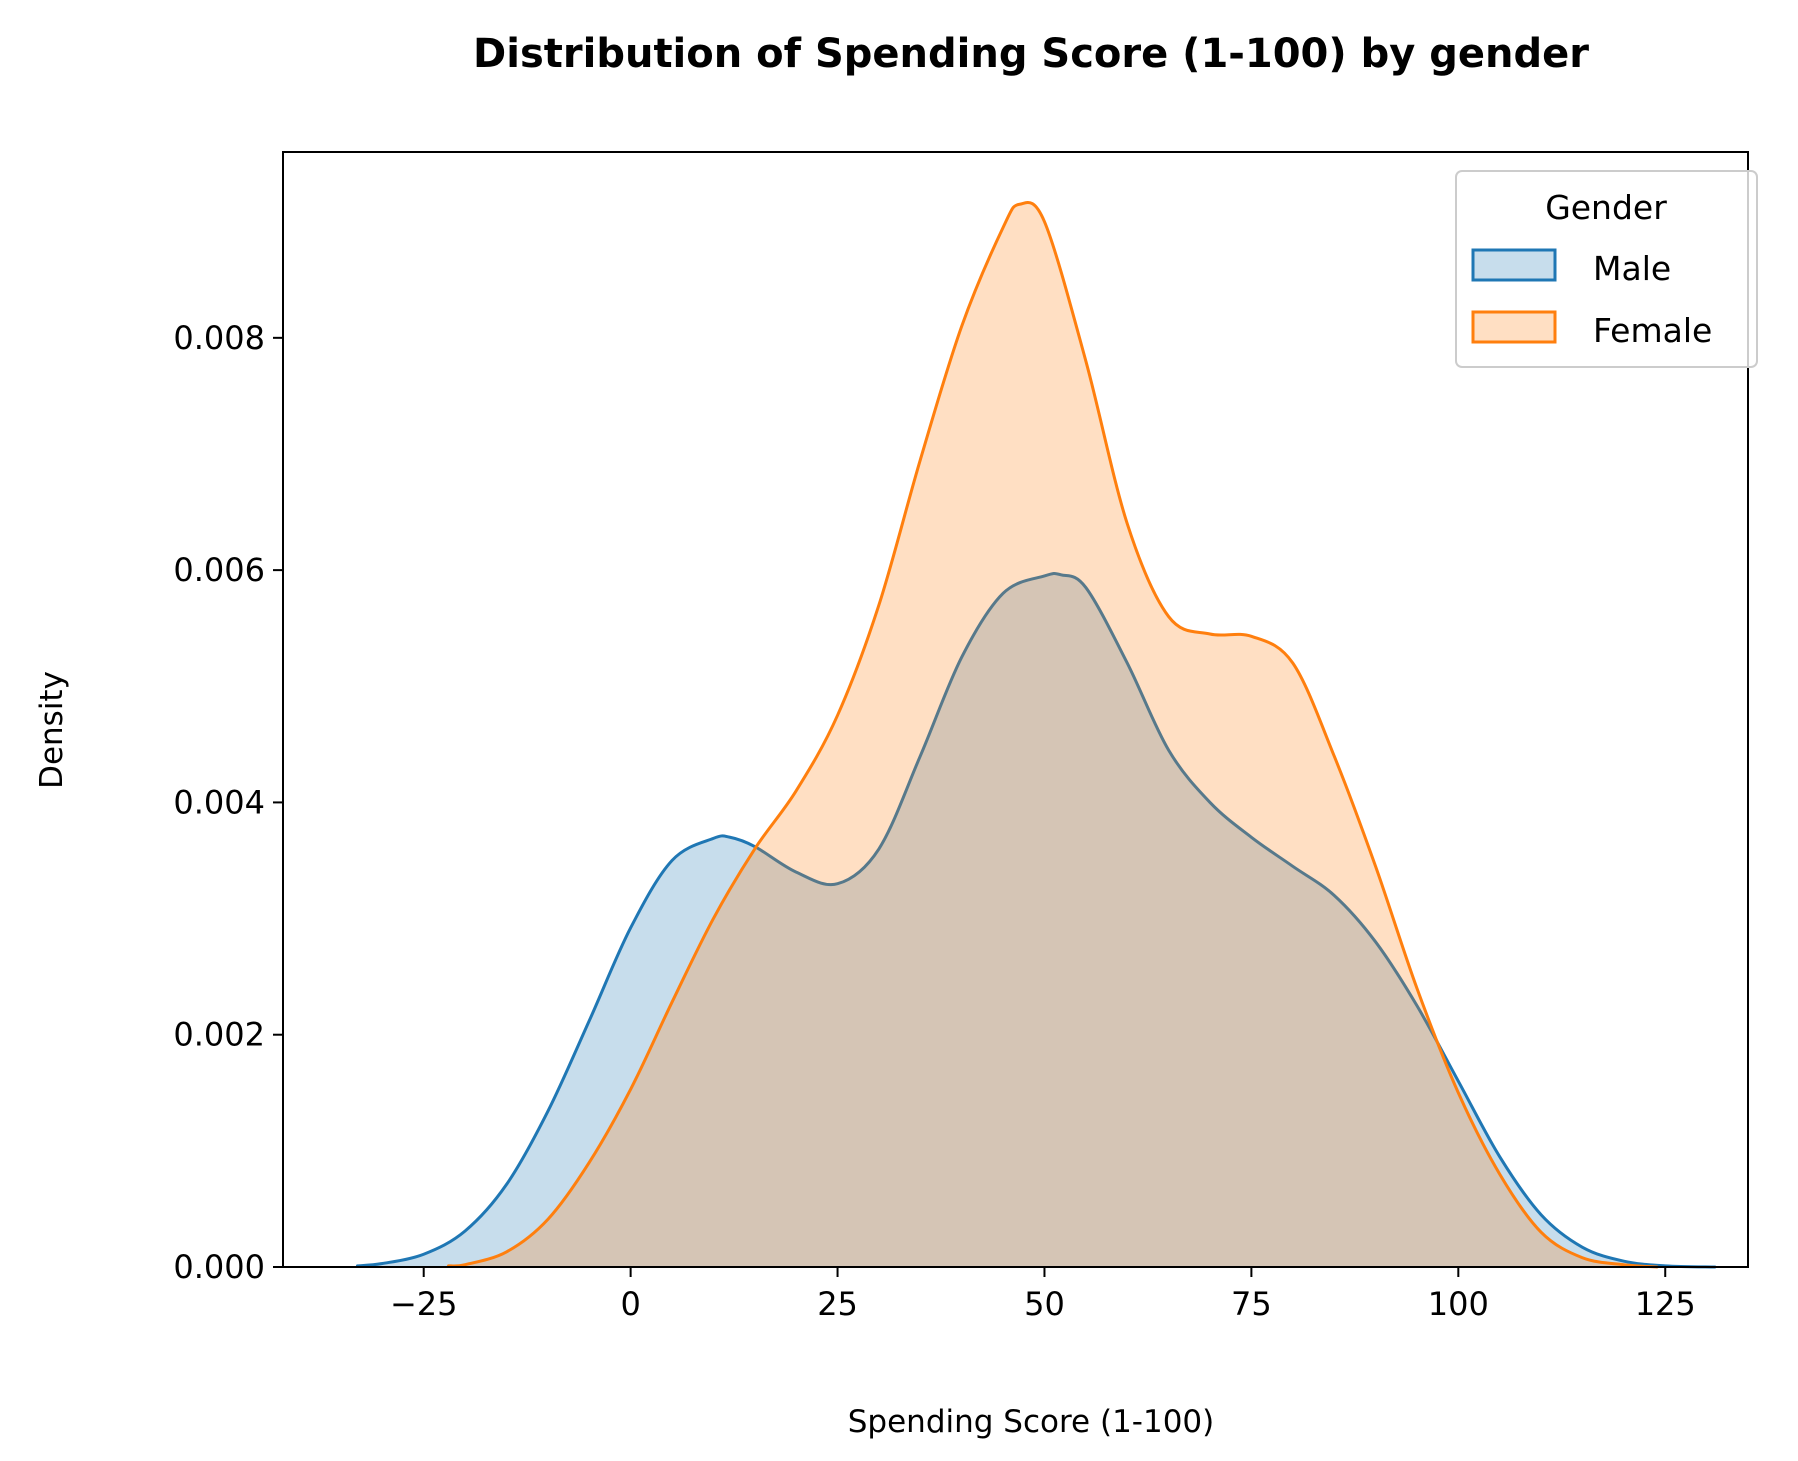  What do you see at coordinates (1665, 1304) in the screenshot?
I see `x-tick-label: 125` at bounding box center [1665, 1304].